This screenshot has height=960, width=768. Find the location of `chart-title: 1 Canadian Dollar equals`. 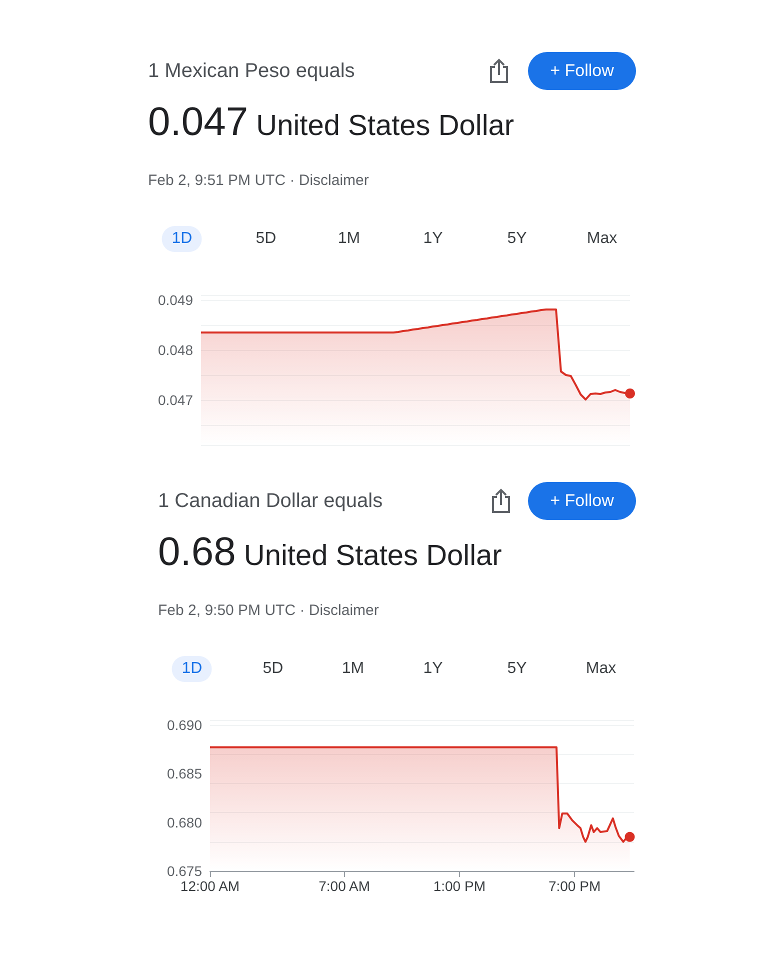

chart-title: 1 Canadian Dollar equals is located at coordinates (270, 501).